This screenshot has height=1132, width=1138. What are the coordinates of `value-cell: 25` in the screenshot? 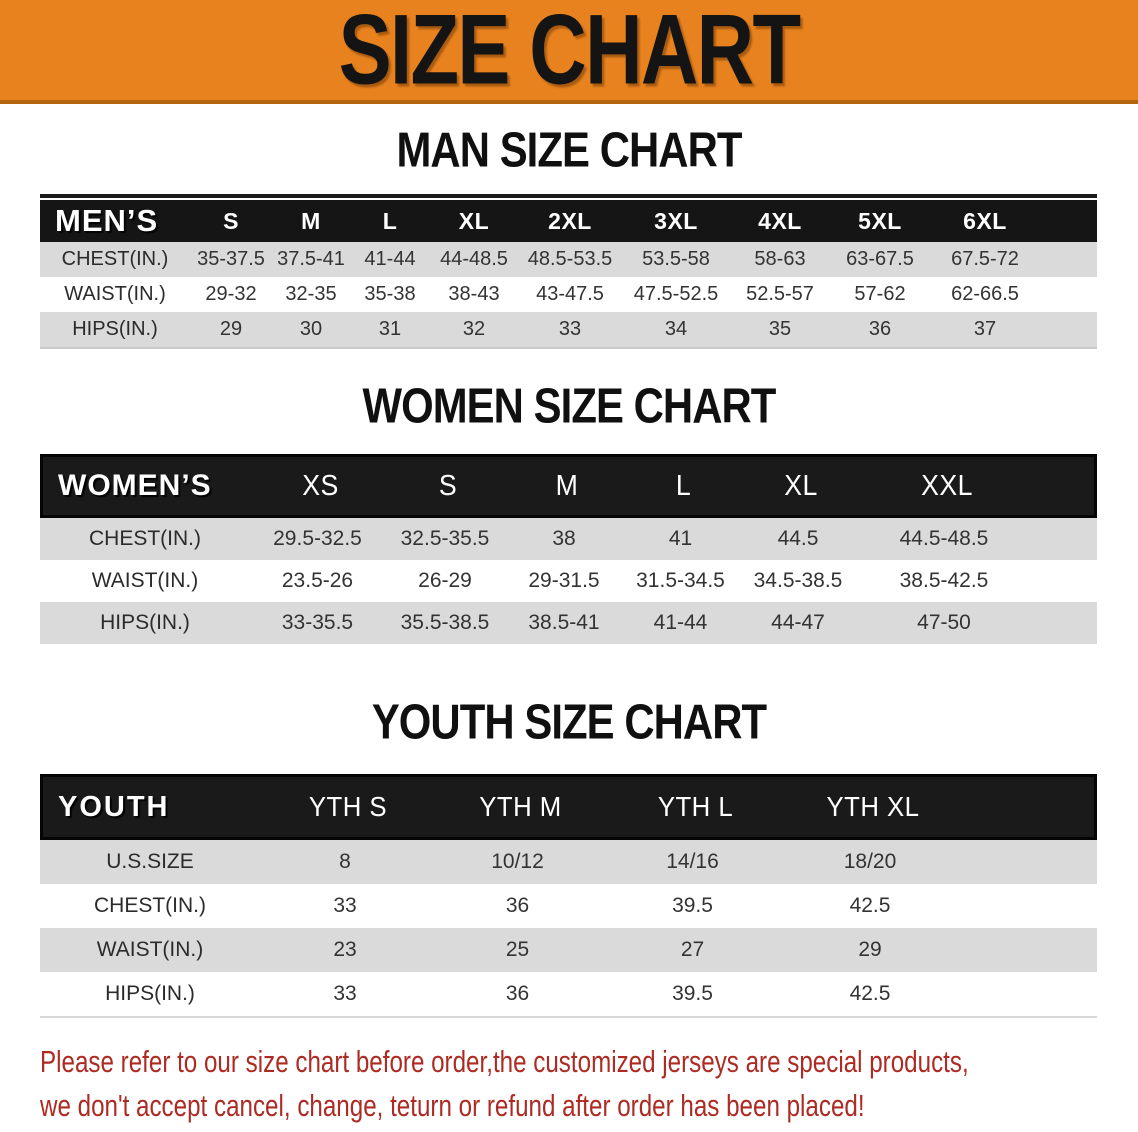 It's located at (517, 949).